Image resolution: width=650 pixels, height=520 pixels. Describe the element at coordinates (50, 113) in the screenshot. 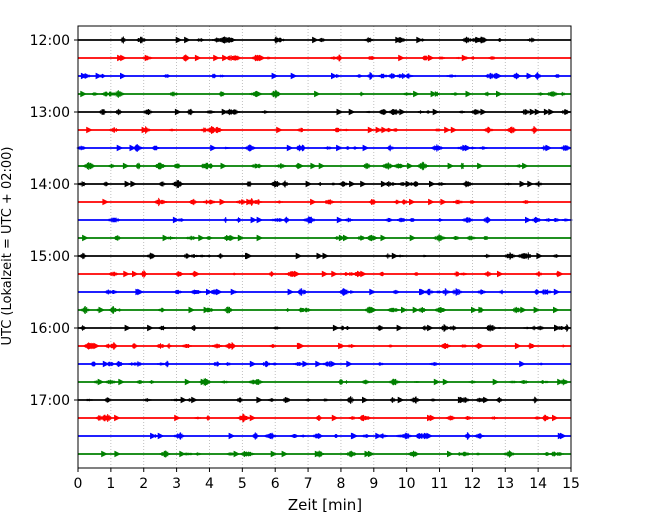

I see `y-tick-label: 13:00` at that location.